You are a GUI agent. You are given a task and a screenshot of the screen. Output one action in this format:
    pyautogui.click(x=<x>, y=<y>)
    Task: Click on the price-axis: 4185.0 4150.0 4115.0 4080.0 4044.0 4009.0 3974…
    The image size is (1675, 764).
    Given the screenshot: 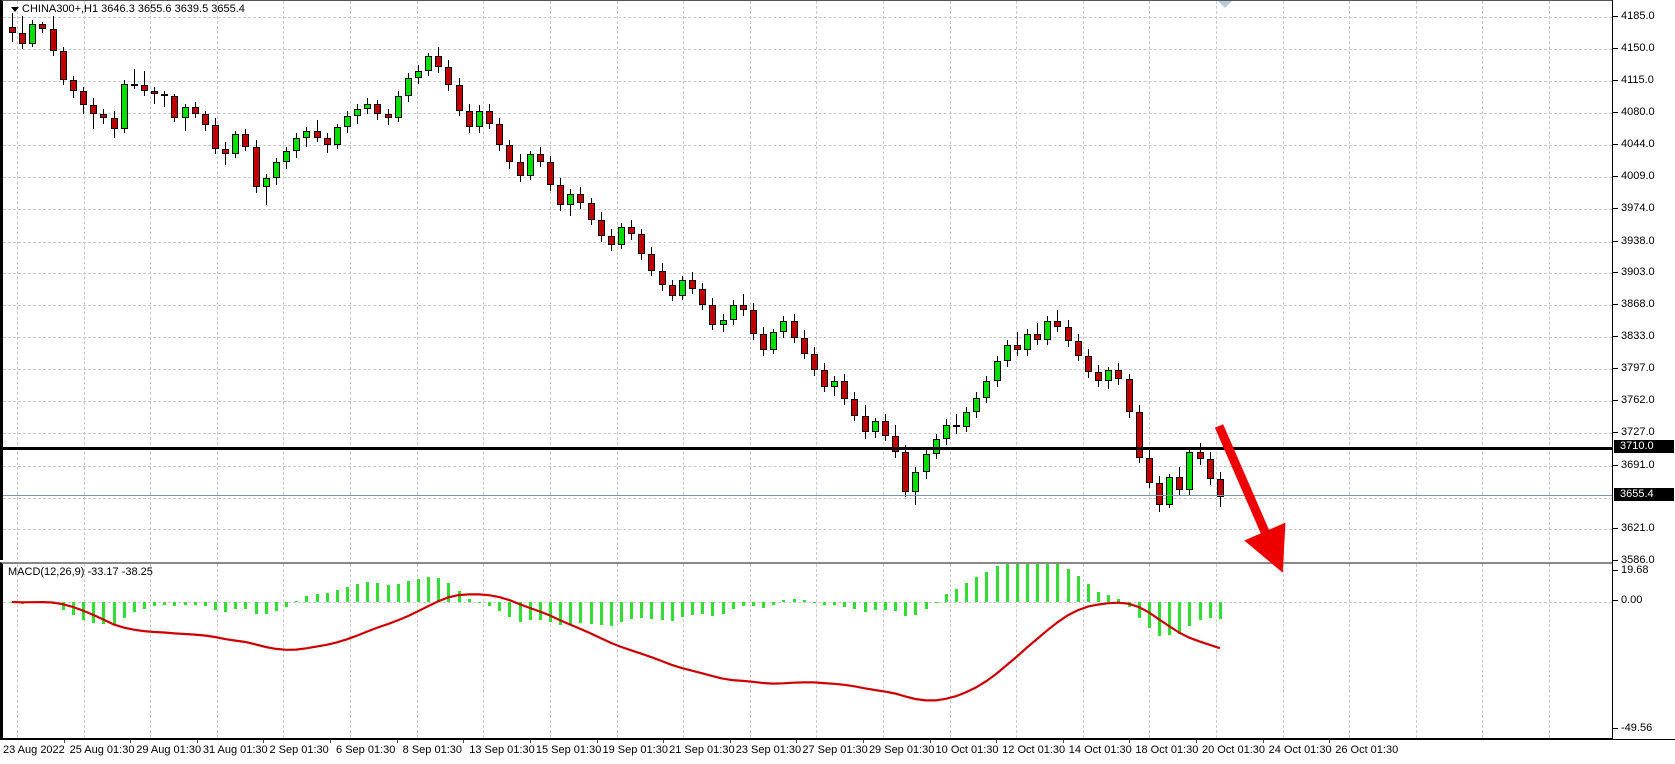 What is the action you would take?
    pyautogui.click(x=1643, y=369)
    